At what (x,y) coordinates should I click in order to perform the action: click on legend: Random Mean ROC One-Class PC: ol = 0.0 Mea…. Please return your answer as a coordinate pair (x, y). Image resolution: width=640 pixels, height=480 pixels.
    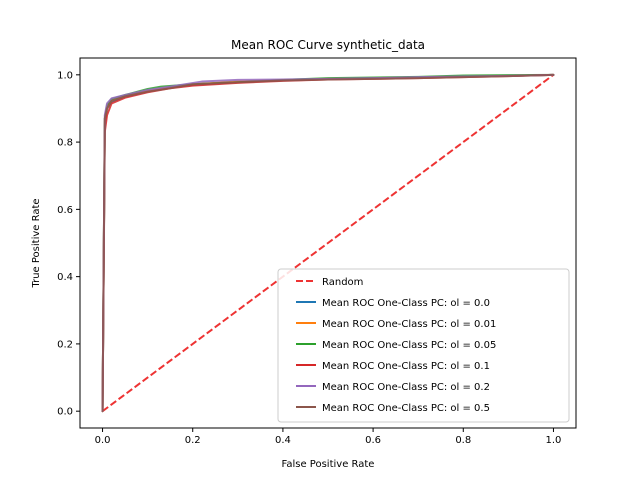
    Looking at the image, I should click on (423, 345).